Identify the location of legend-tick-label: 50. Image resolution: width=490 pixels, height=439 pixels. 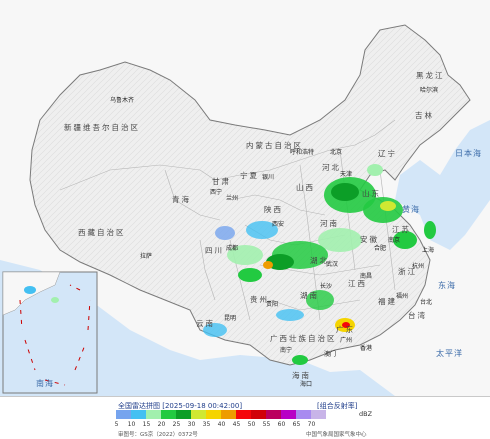
(251, 424).